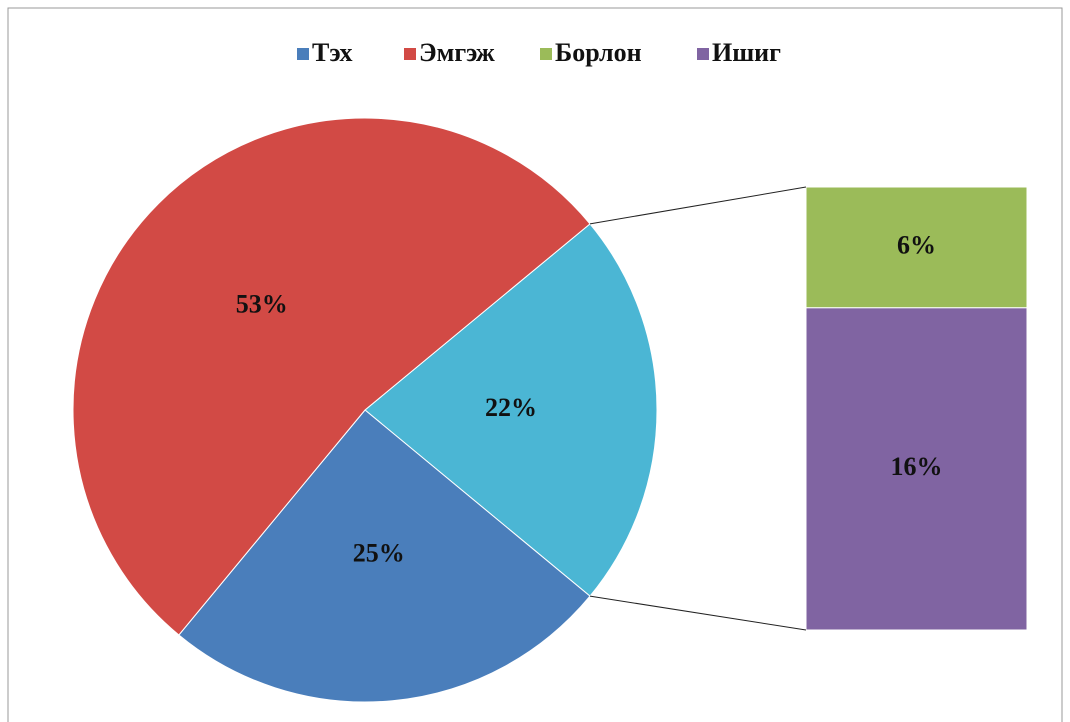 This screenshot has height=722, width=1070. What do you see at coordinates (917, 466) in the screenshot?
I see `data-label: 16%` at bounding box center [917, 466].